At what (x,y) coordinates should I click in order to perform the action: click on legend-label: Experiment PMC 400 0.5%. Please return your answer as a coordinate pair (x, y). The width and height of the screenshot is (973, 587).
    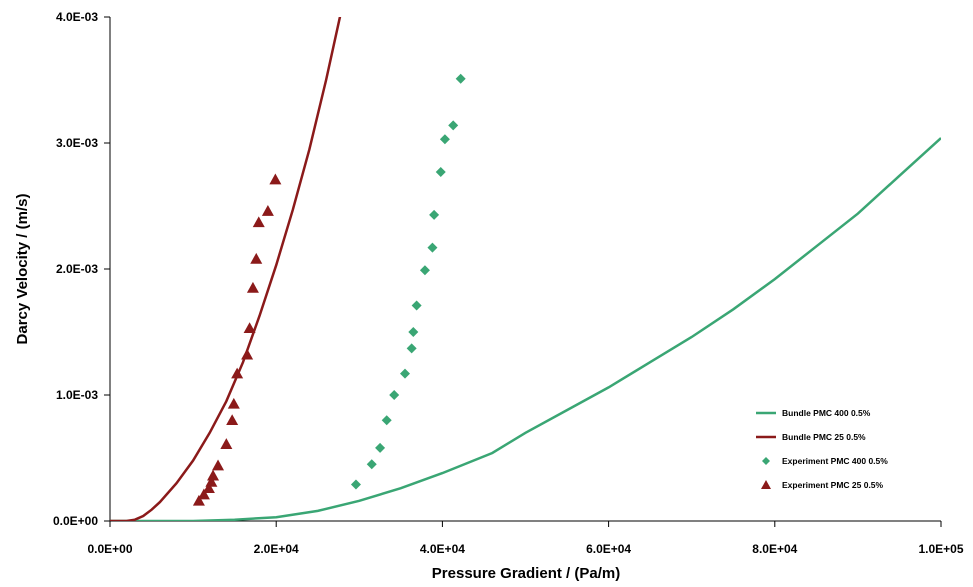
    Looking at the image, I should click on (835, 461).